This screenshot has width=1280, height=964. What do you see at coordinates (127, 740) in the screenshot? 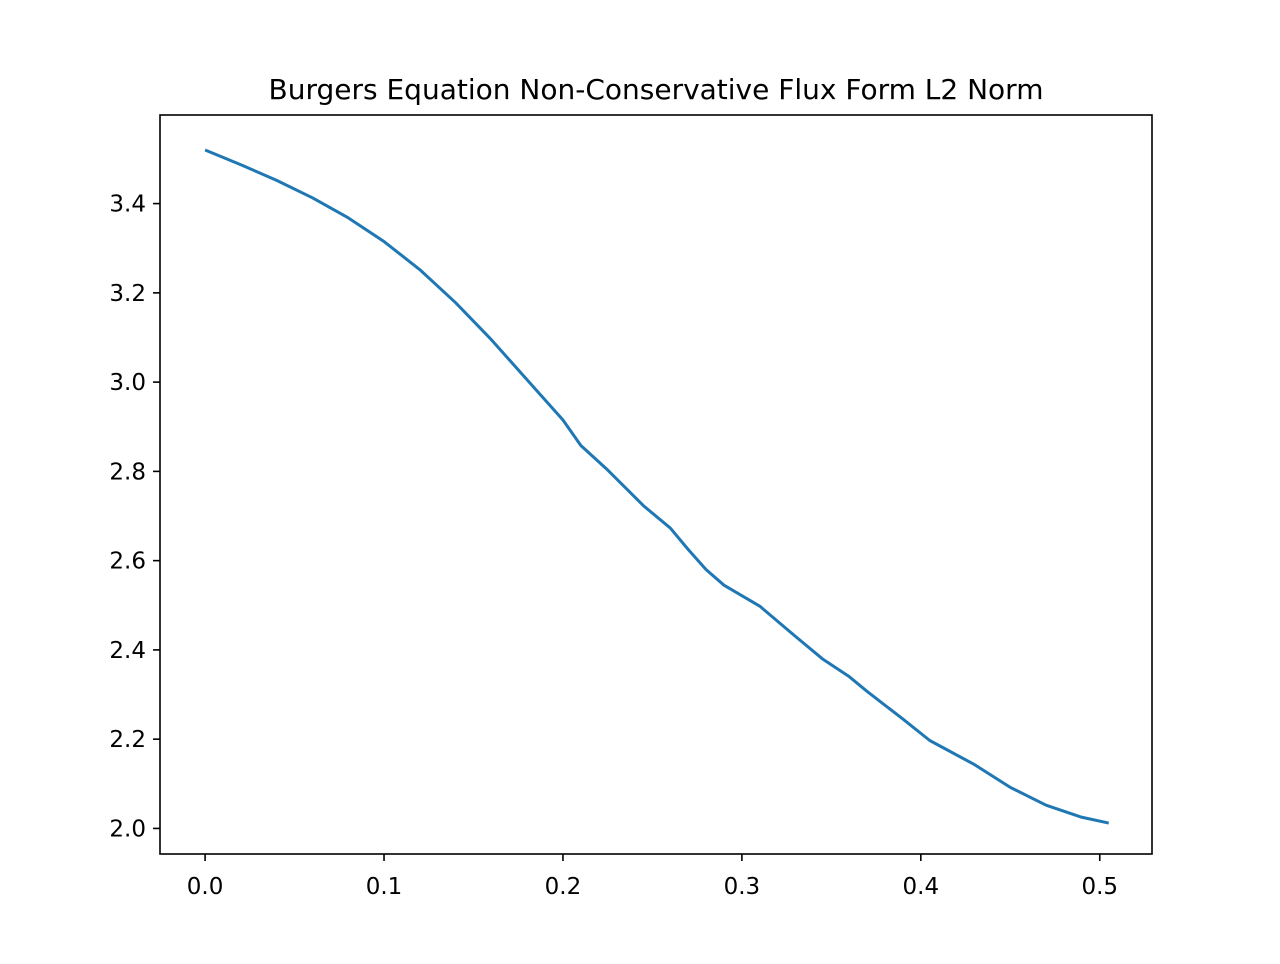
I see `y-tick-label: 2.2` at bounding box center [127, 740].